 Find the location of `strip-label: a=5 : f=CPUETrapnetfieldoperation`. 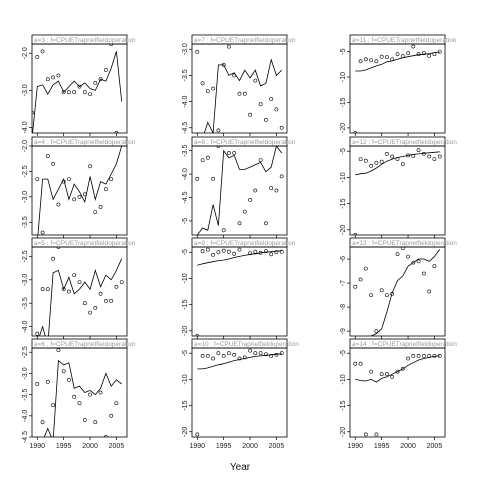

strip-label: a=5 : f=CPUETrapnetfieldoperation is located at coordinates (85, 243).